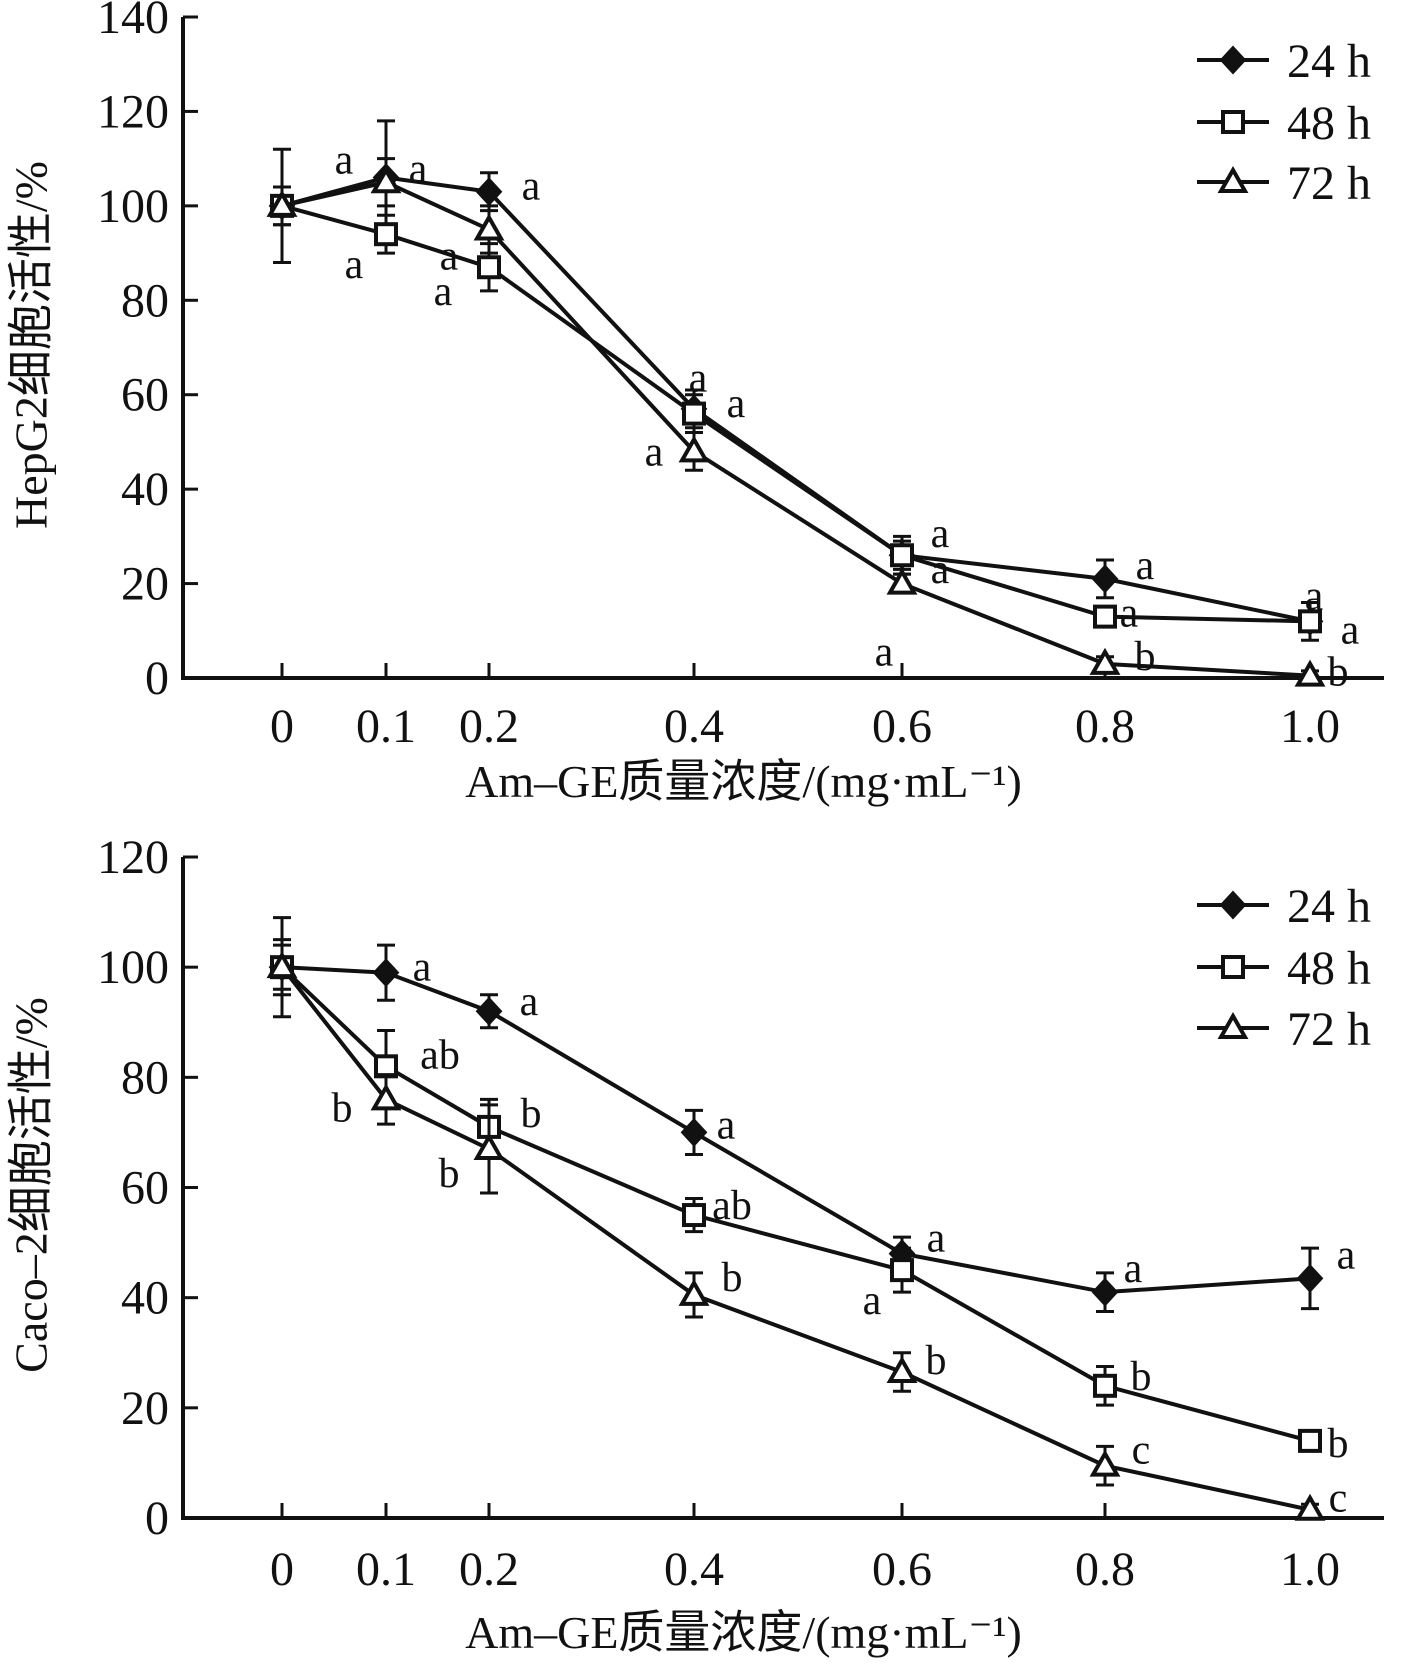  What do you see at coordinates (31, 1185) in the screenshot?
I see `y-axis-title: Caco–2细胞活性/%` at bounding box center [31, 1185].